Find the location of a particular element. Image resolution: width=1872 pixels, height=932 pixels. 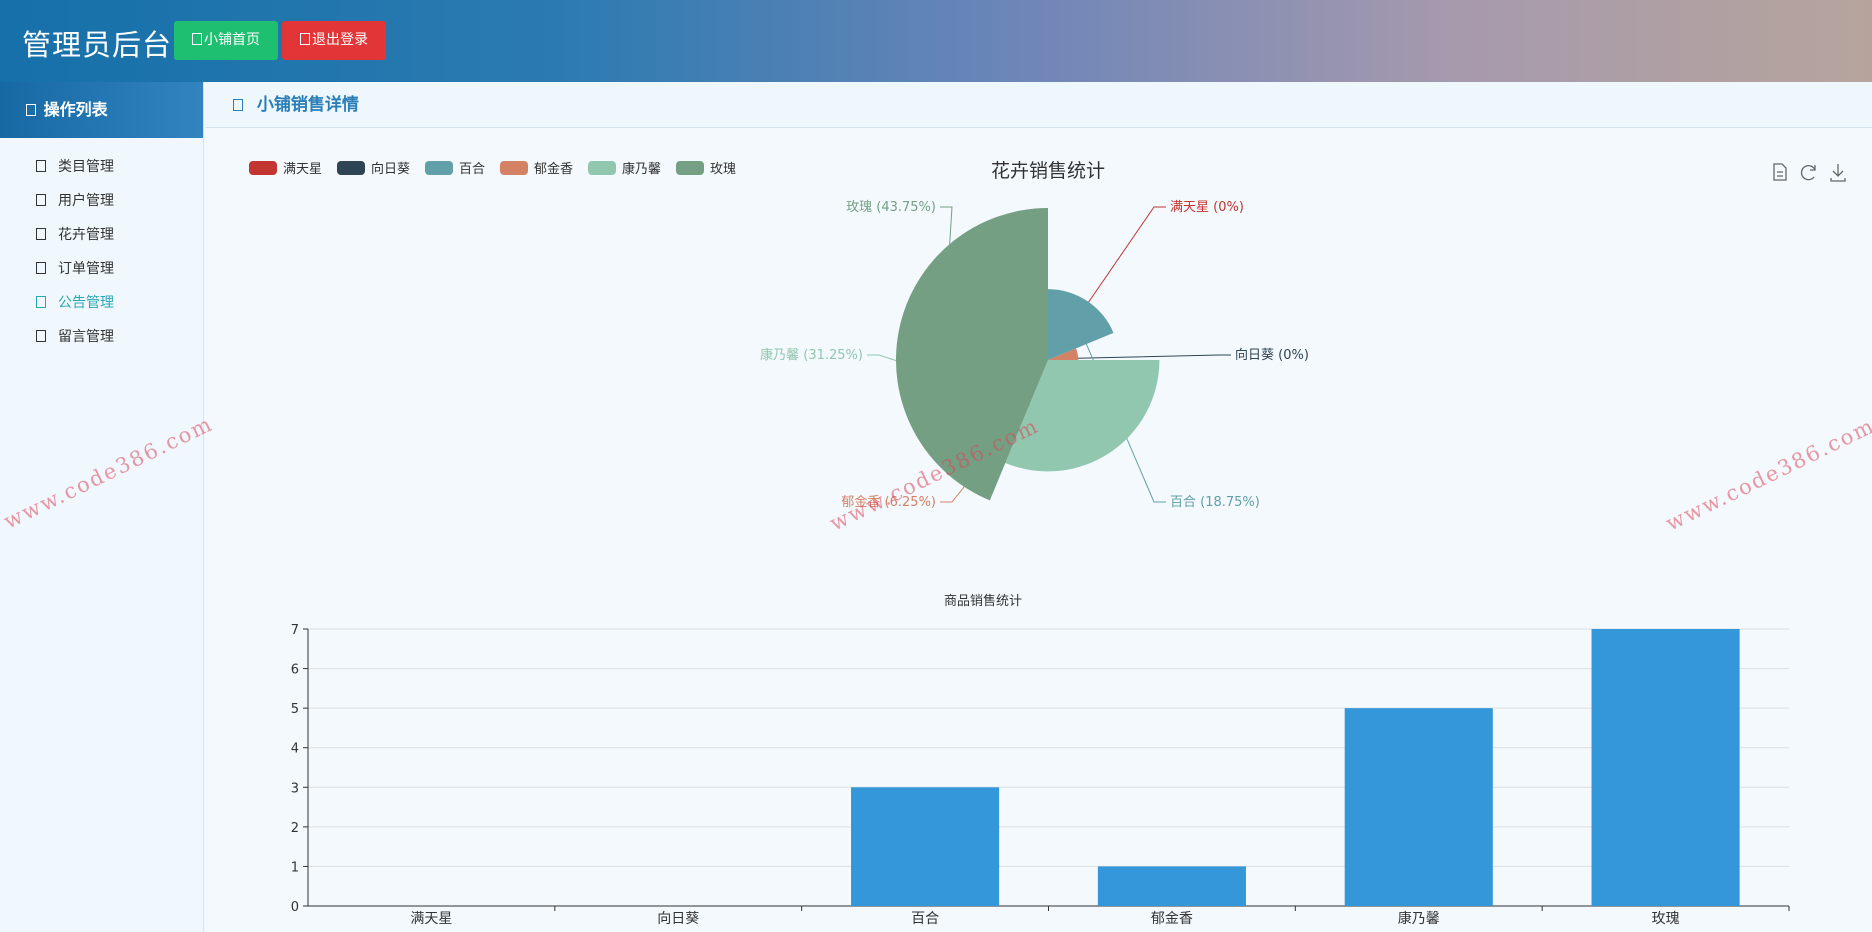

sidebar-header: 操作列表 is located at coordinates (101, 110).